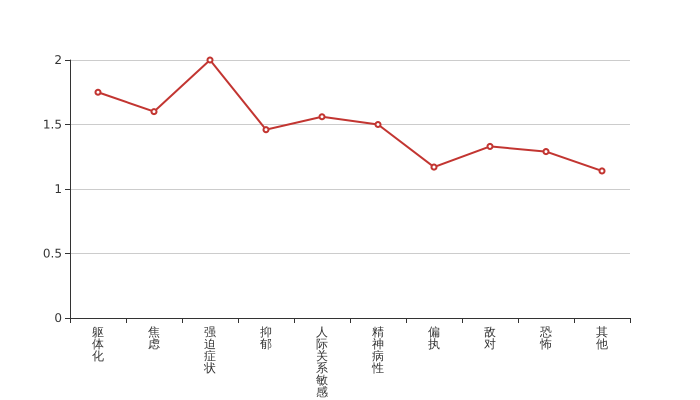  I want to click on y-tick-label: 0, so click(58, 318).